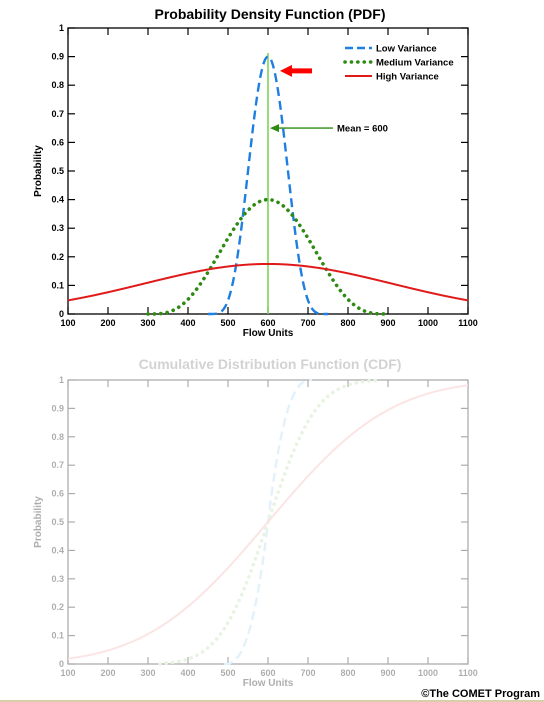  I want to click on legend-label: Low Variance, so click(406, 49).